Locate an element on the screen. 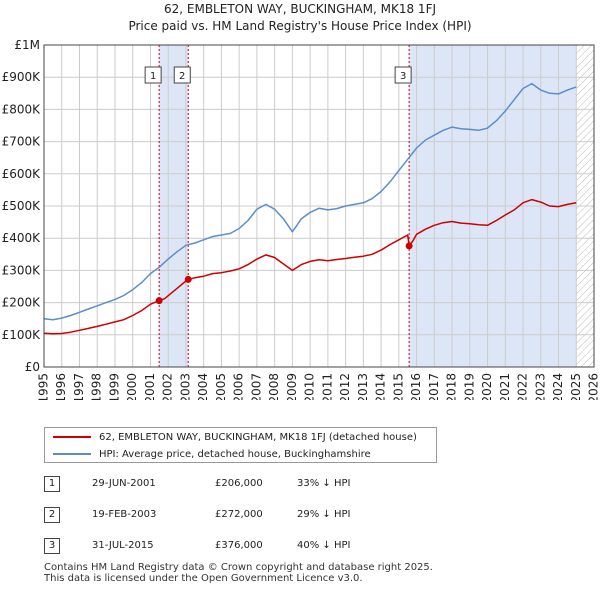  x-tick-label: 1996 is located at coordinates (61, 386).